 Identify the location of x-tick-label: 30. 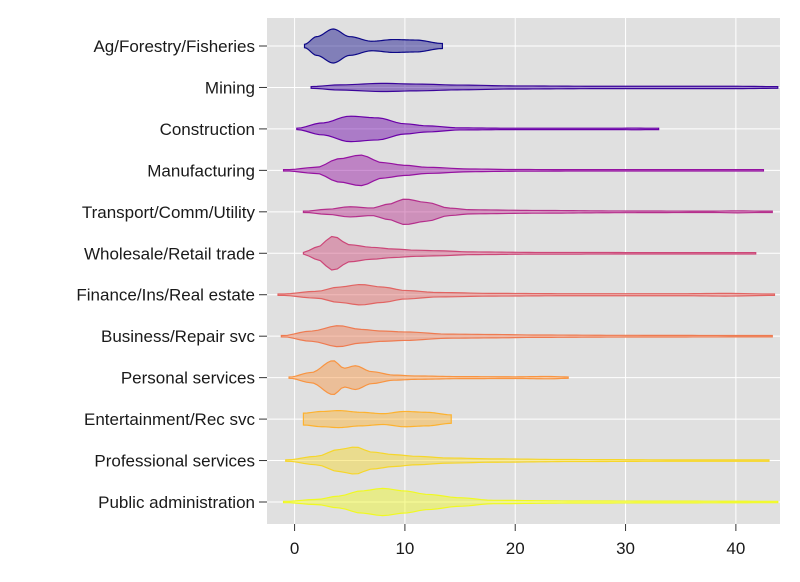
(625, 548).